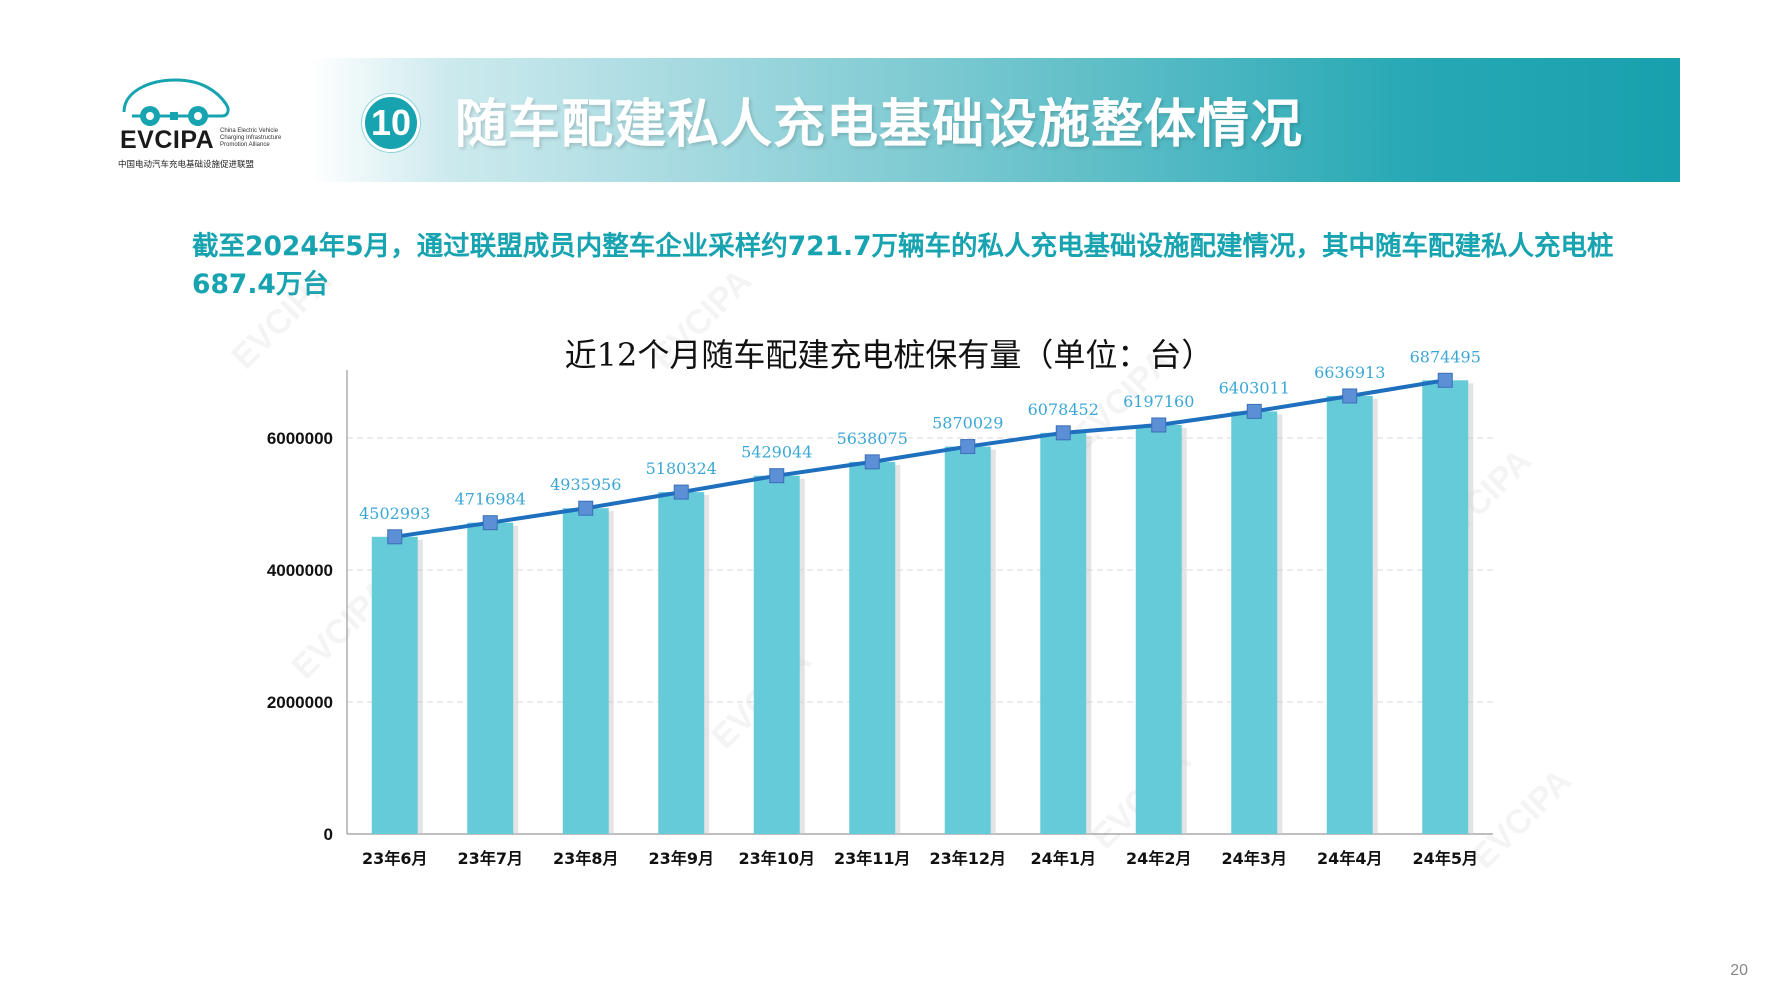 The image size is (1778, 1000). Describe the element at coordinates (167, 140) in the screenshot. I see `logo-wordmark: EVCIPA` at that location.